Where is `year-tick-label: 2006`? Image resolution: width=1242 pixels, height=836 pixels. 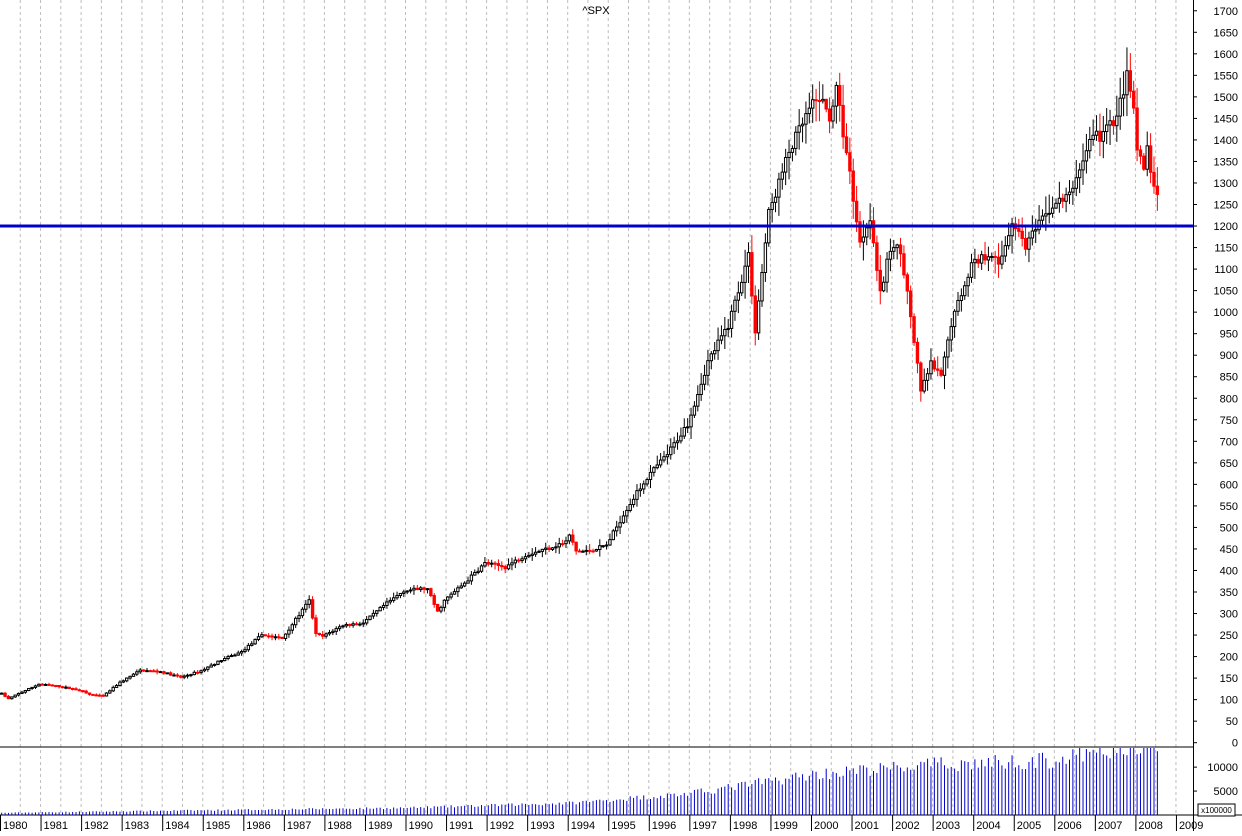
year-tick-label: 2006 is located at coordinates (1069, 825).